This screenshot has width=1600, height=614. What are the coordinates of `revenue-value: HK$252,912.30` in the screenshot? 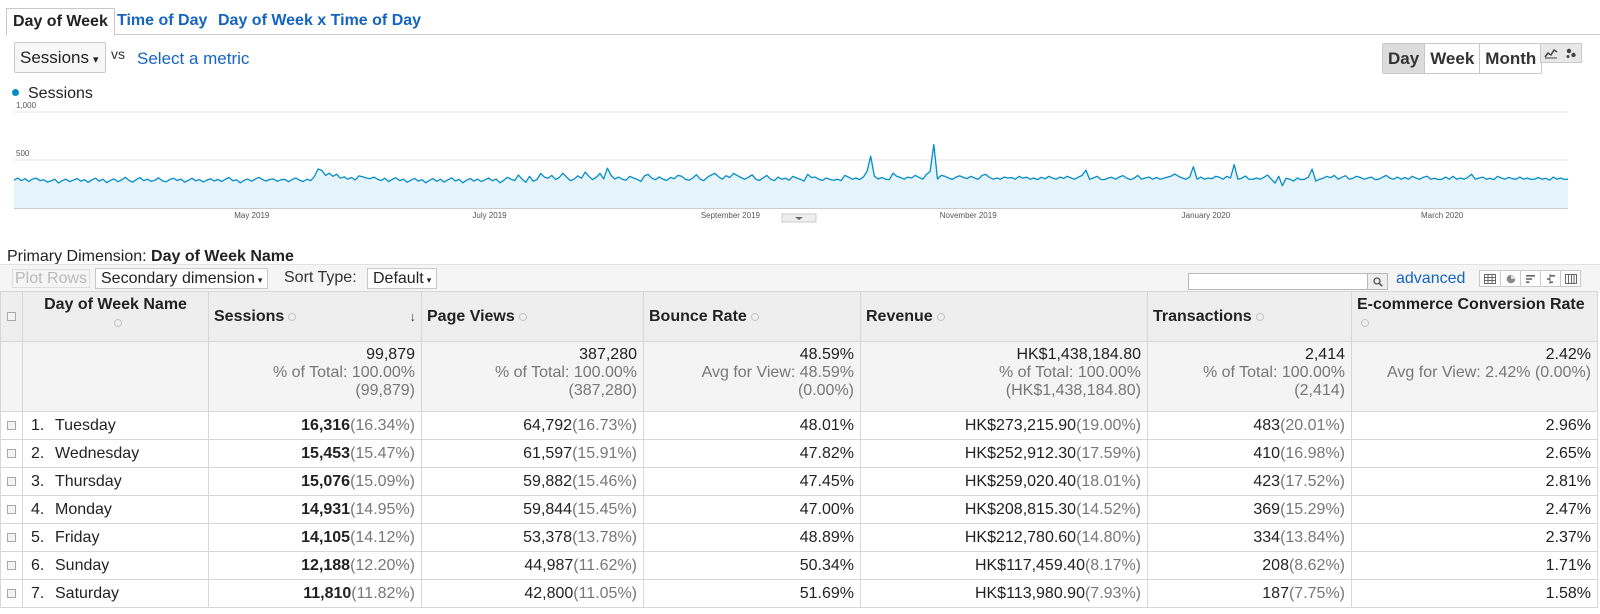 It's located at (1020, 453).